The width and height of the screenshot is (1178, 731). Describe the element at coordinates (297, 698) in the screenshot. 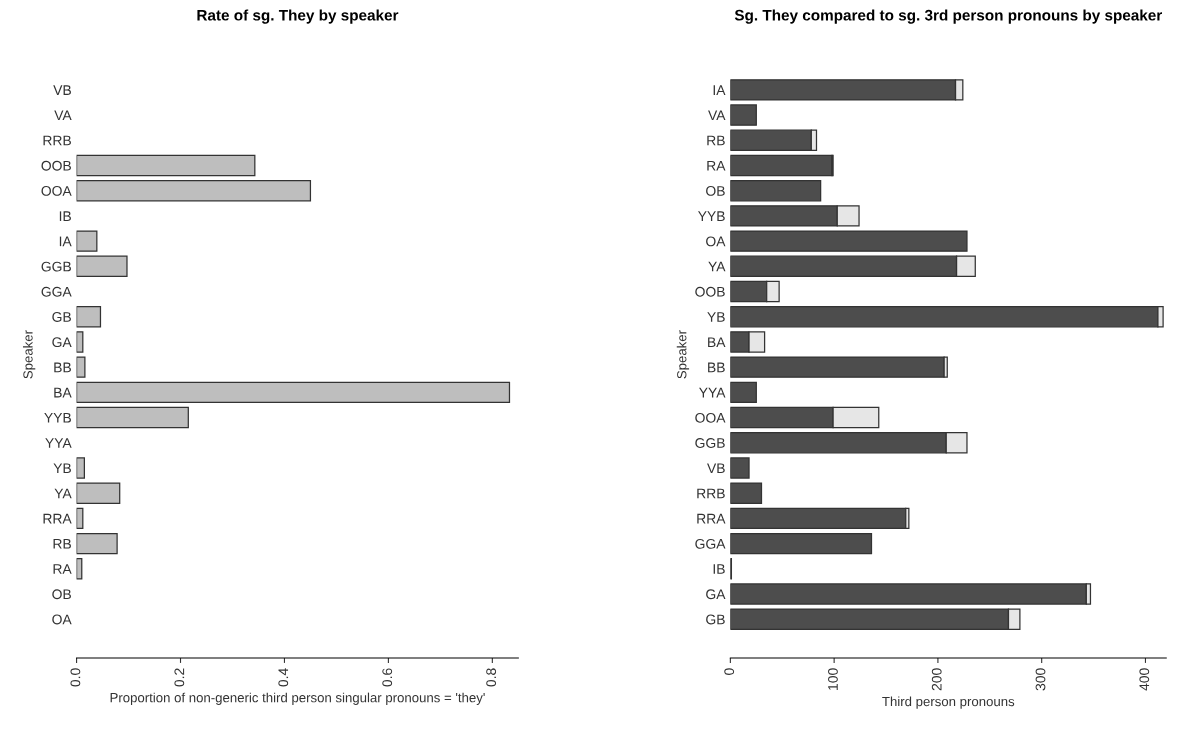

I see `x-axis-title: Proportion of non-generic third person singular pronouns = 'they'` at that location.